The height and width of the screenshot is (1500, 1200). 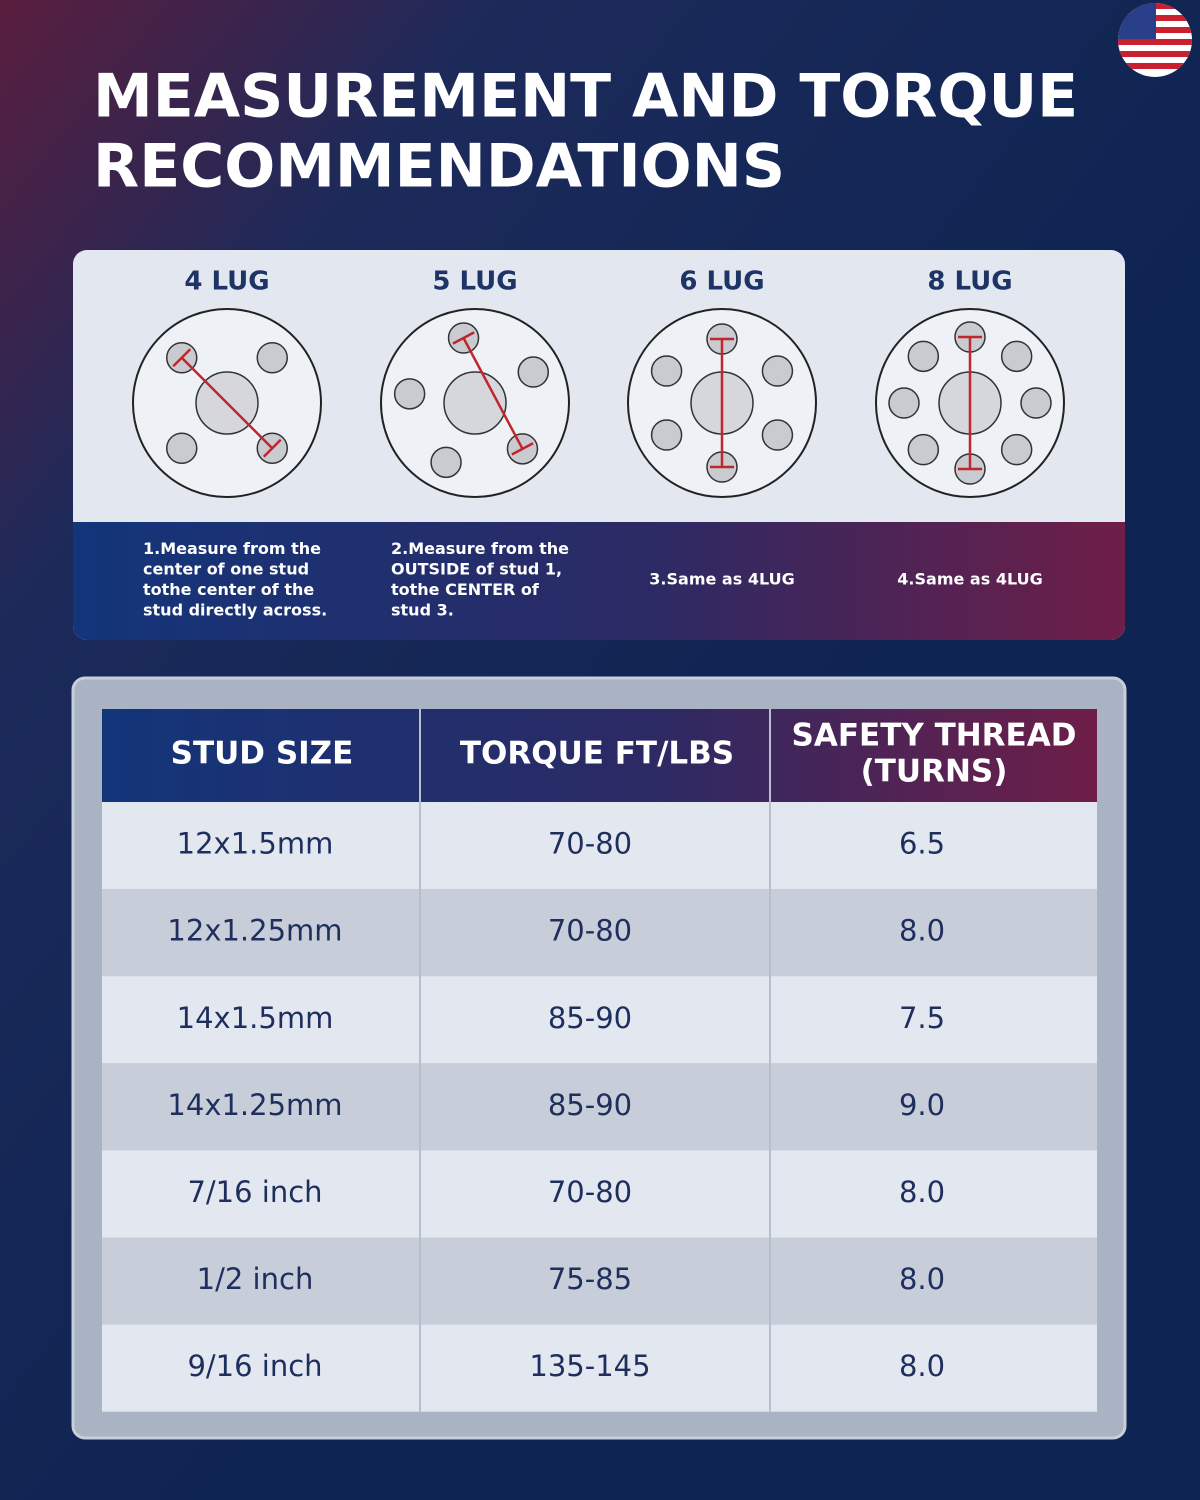 I want to click on table-header: (TURNS), so click(x=934, y=772).